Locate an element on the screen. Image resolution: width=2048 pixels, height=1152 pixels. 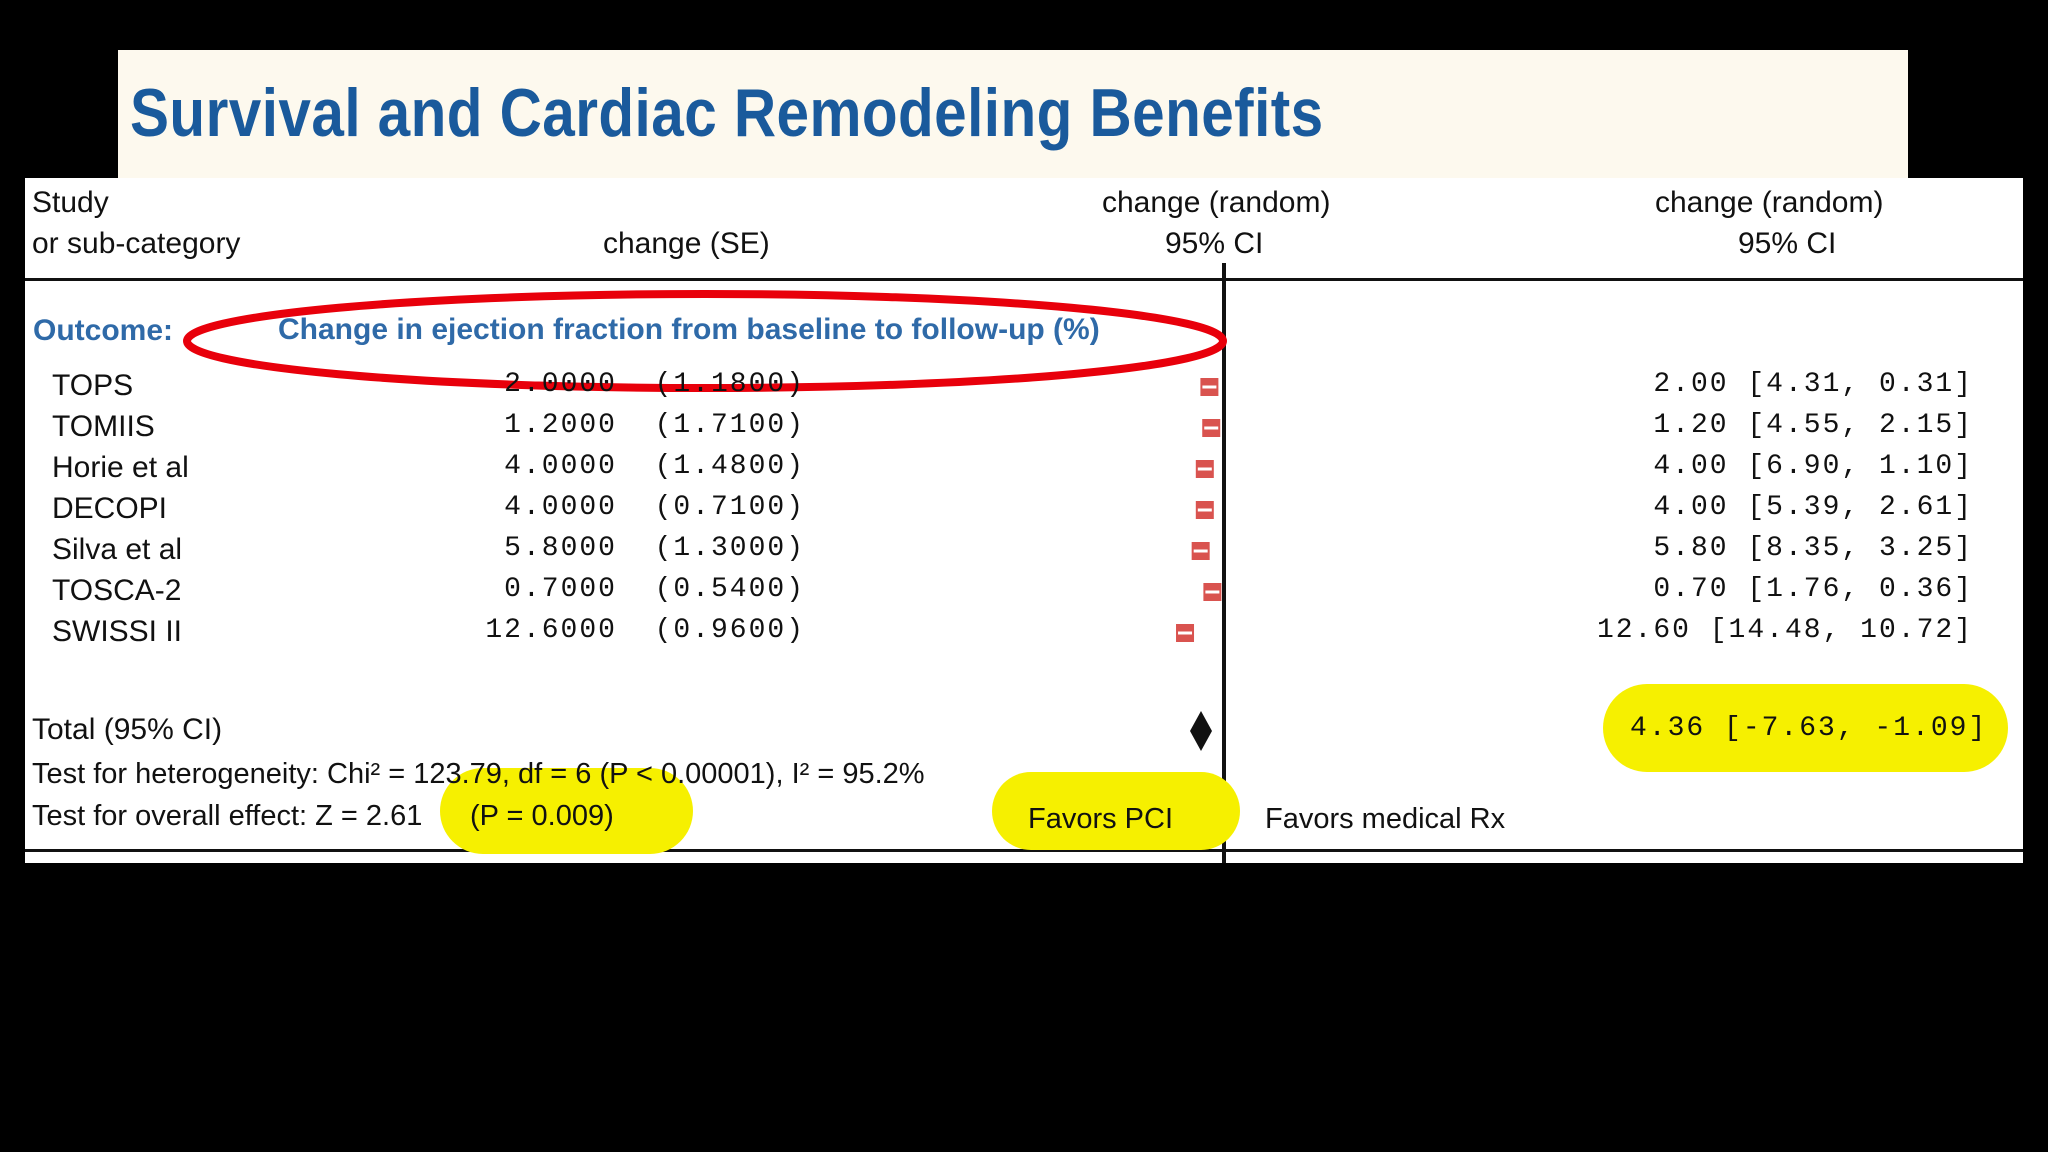
total-label: Total (95% CI) is located at coordinates (127, 729).